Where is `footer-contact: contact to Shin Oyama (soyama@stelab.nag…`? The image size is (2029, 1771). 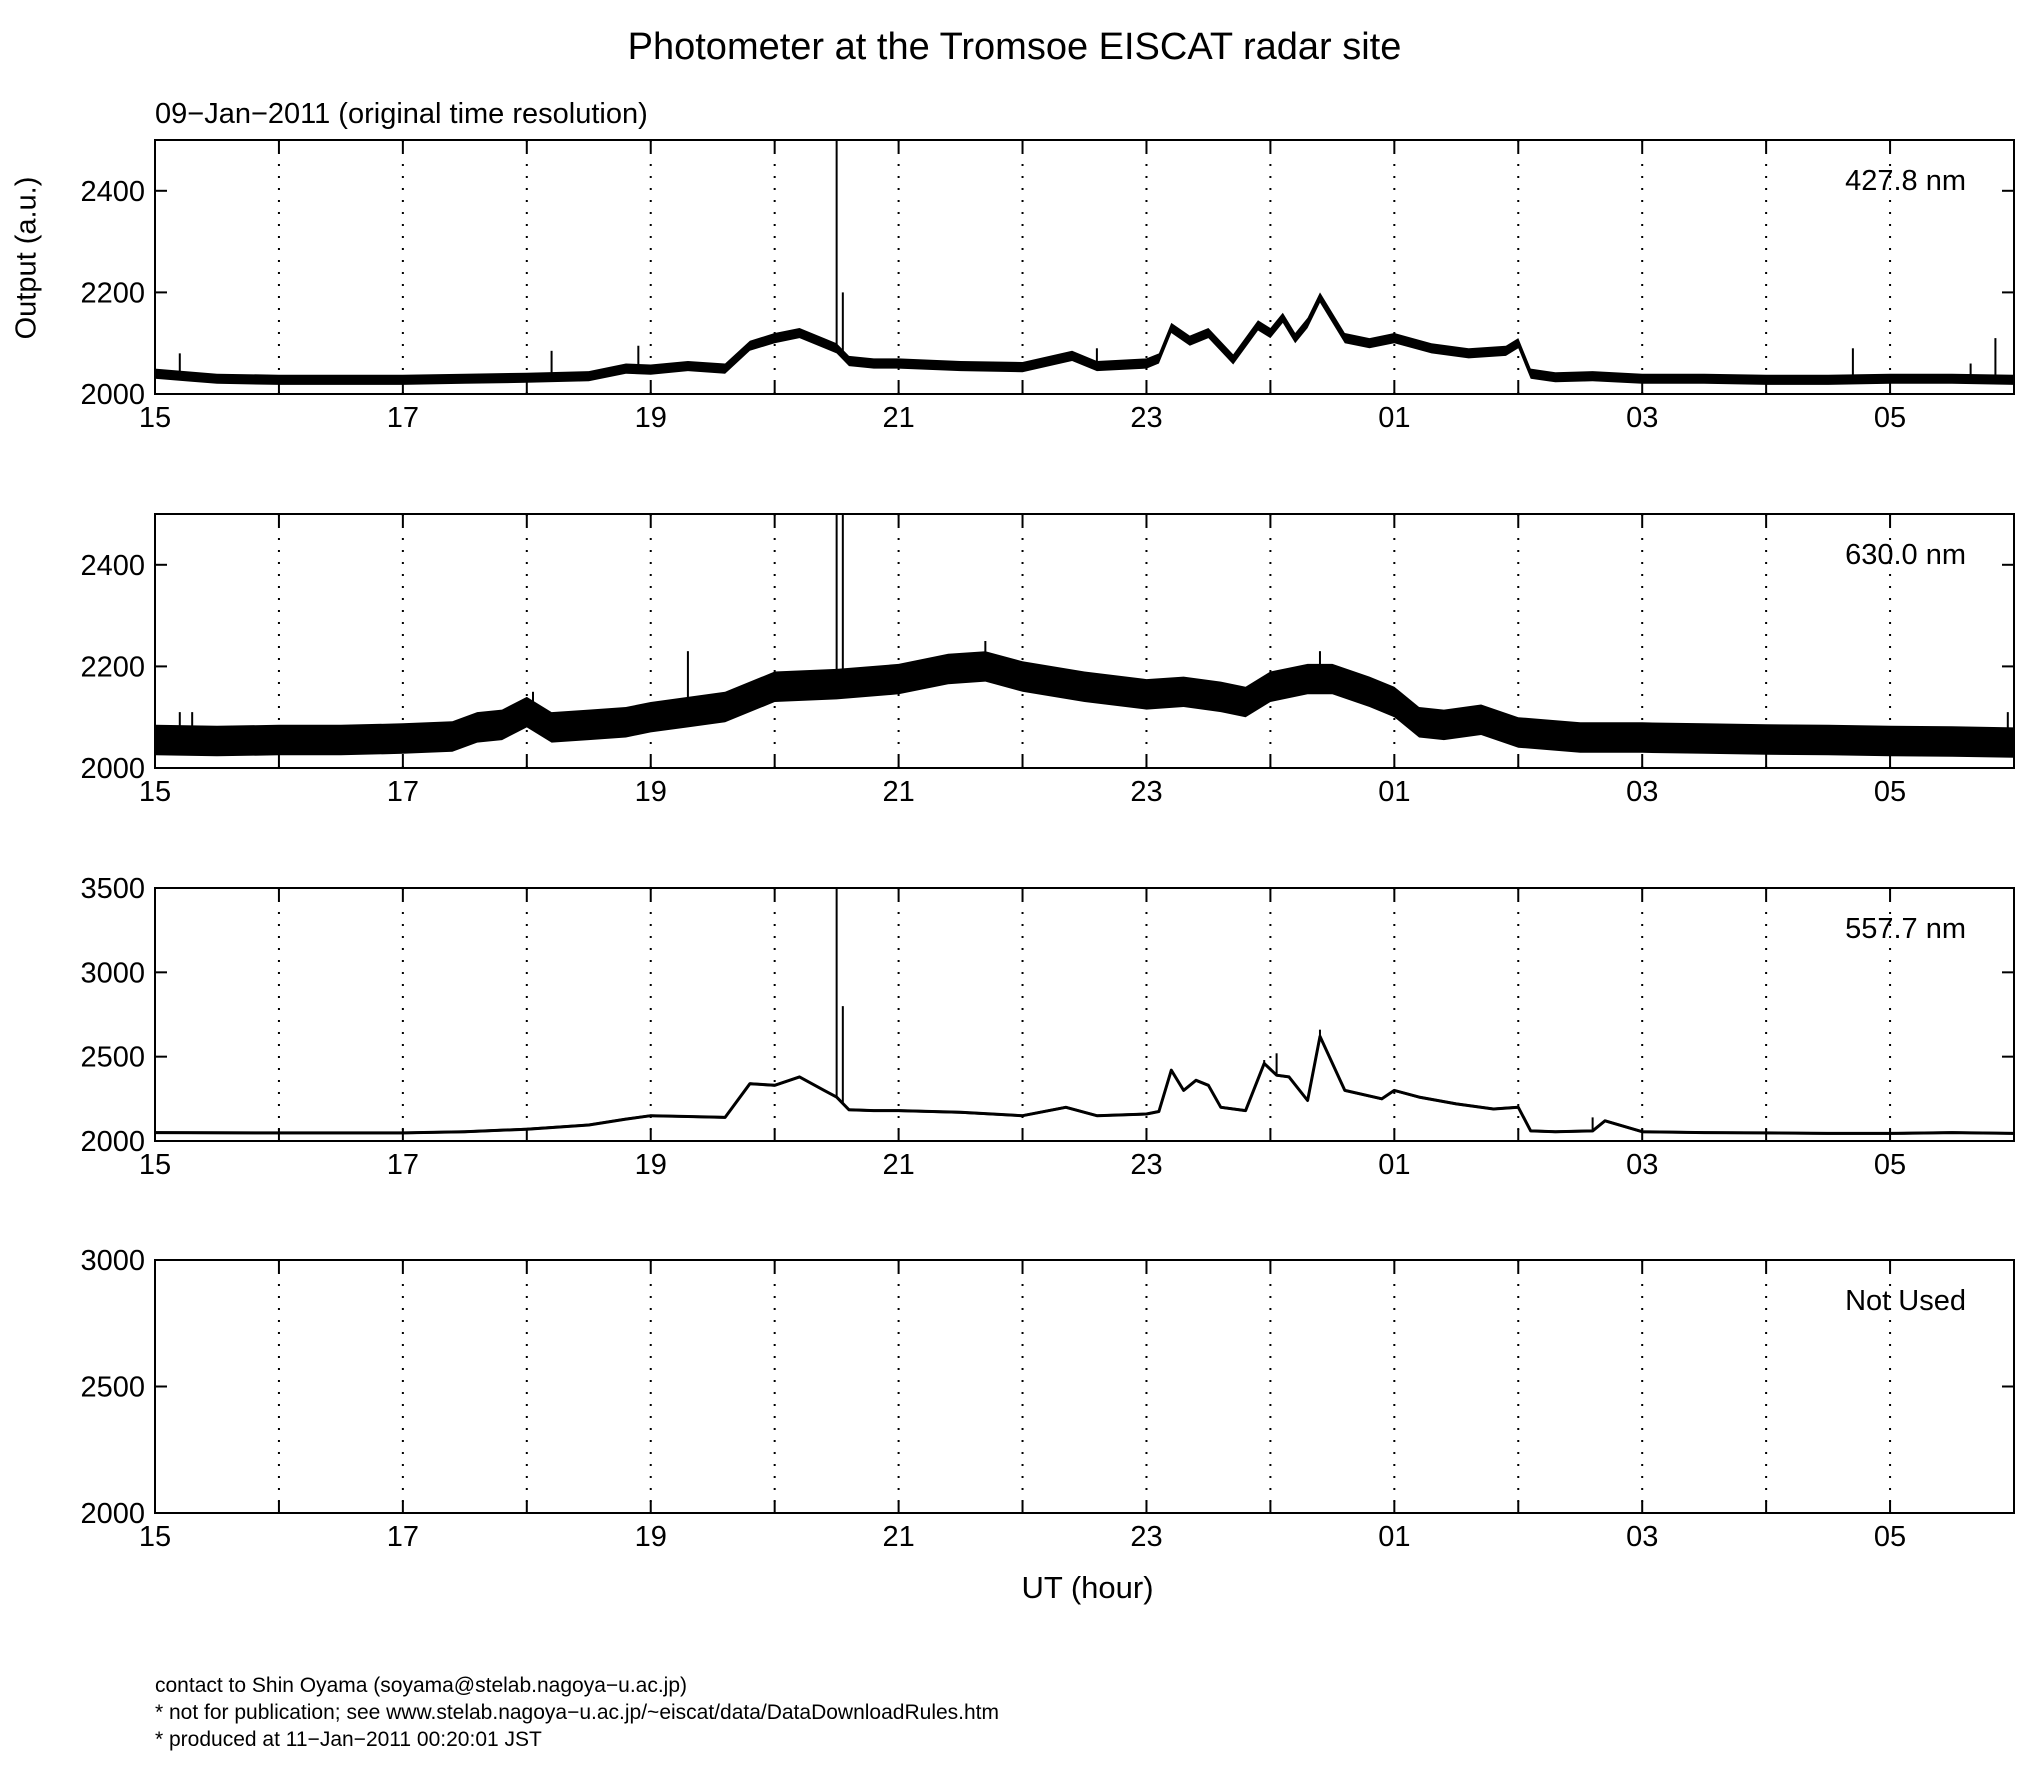
footer-contact: contact to Shin Oyama (soyama@stelab.nag… is located at coordinates (421, 1685).